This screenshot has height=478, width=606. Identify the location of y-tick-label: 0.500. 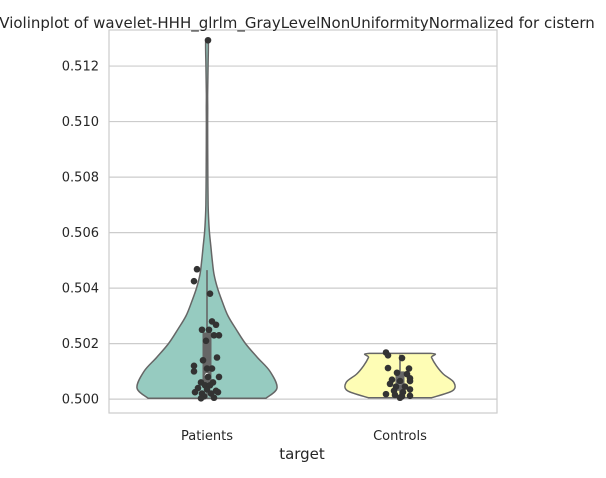
(80, 400).